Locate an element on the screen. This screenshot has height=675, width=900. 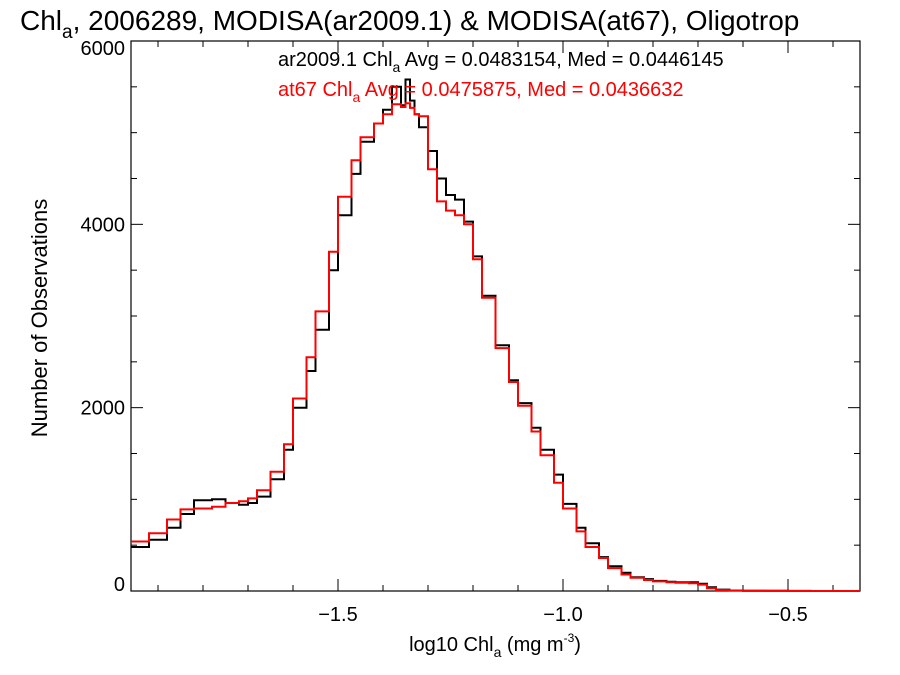
legend-entry-at67-pre: at67 Chl is located at coordinates (315, 90).